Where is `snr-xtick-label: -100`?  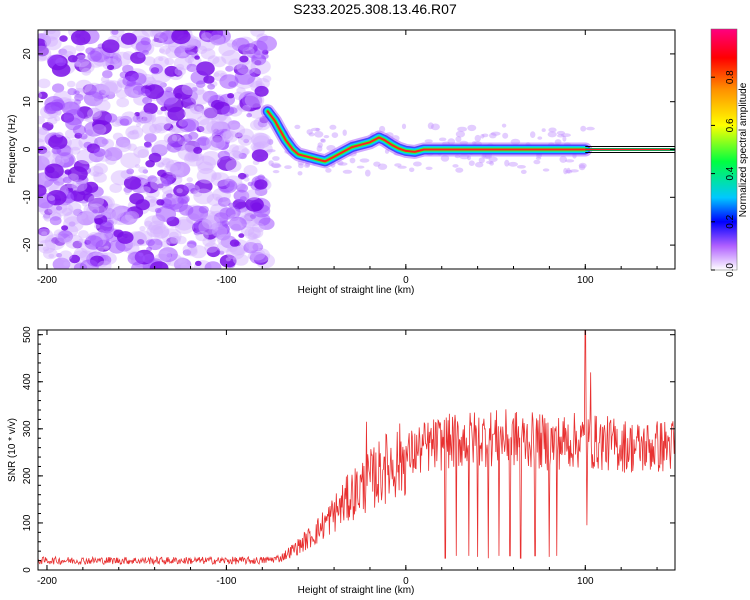
snr-xtick-label: -100 is located at coordinates (226, 581).